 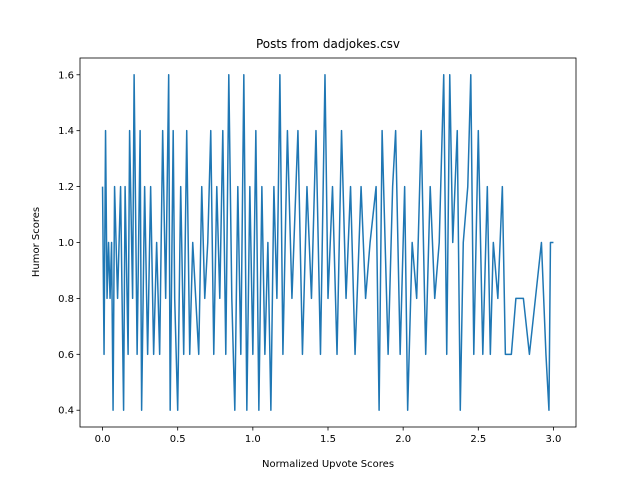 What do you see at coordinates (66, 355) in the screenshot?
I see `y-tick-label: 0.6` at bounding box center [66, 355].